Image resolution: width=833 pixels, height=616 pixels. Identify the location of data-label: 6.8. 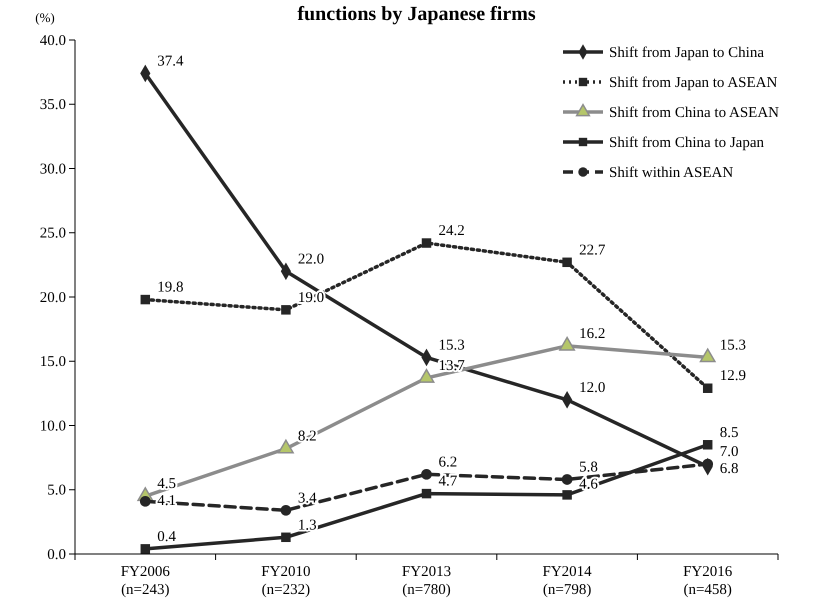
(729, 469).